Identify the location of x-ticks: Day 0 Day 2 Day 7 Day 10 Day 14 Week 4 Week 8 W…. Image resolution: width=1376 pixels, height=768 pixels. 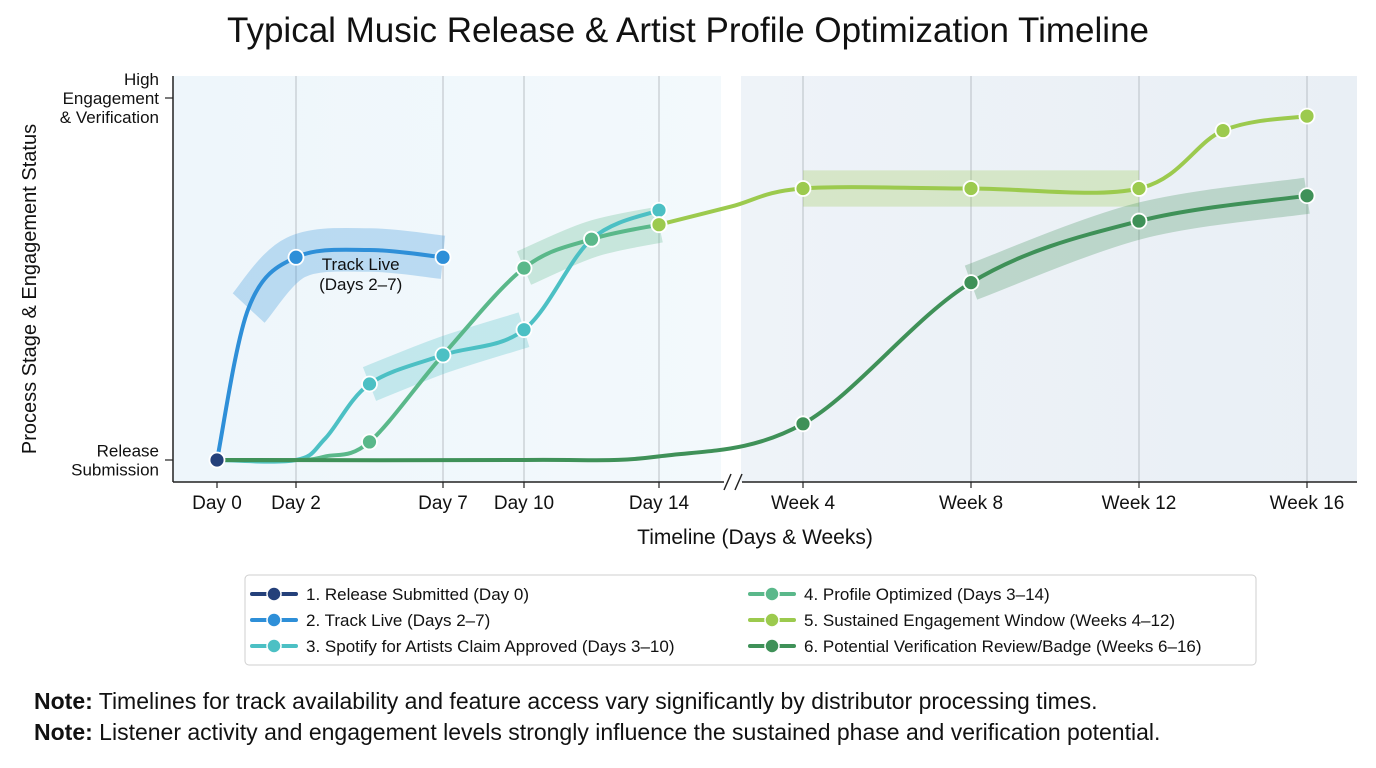
(768, 498).